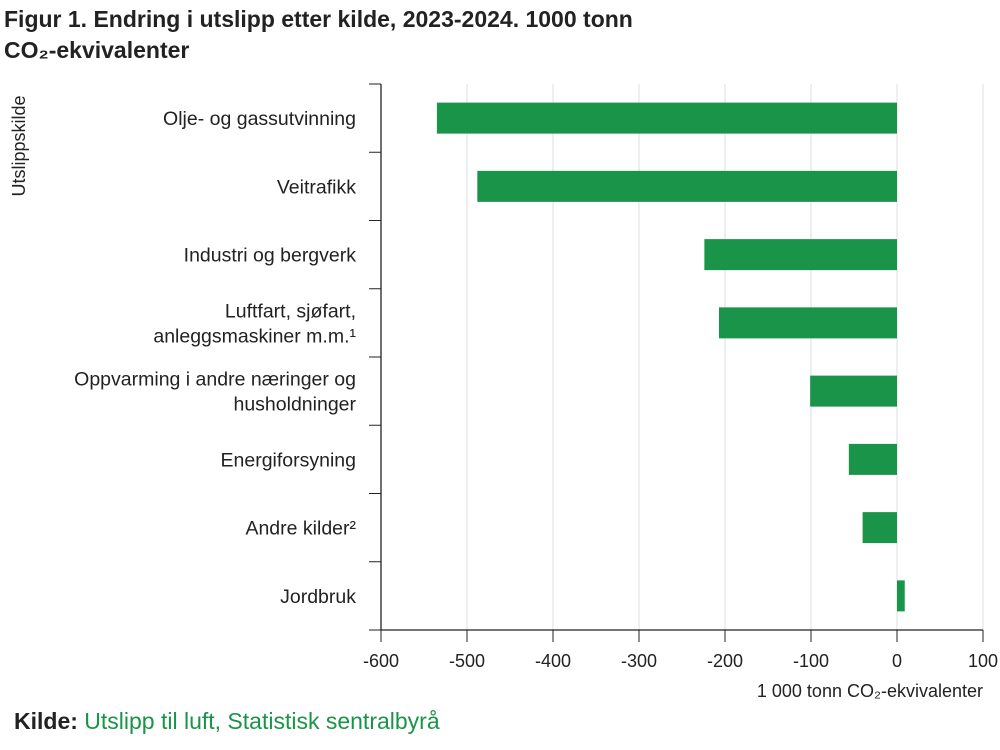  I want to click on category-label: Luftfart, sjøfart,, so click(290, 311).